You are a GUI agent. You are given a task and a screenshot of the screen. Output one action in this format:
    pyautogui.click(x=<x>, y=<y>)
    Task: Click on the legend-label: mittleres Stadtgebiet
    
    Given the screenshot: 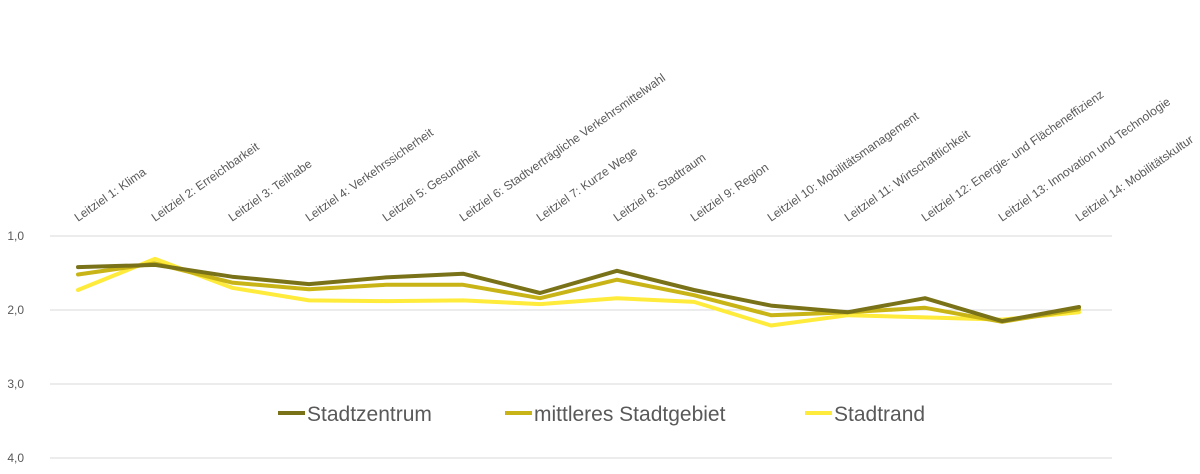 What is the action you would take?
    pyautogui.click(x=630, y=414)
    